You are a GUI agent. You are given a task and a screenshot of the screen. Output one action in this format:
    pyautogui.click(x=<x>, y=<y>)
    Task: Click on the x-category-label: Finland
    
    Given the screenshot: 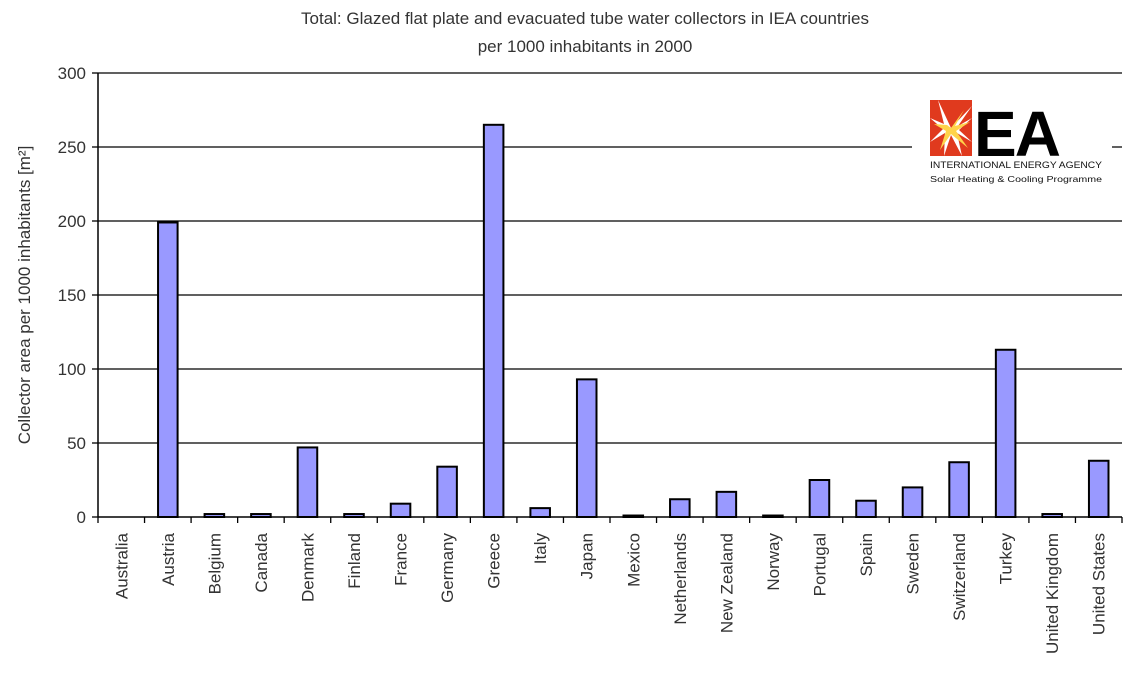 What is the action you would take?
    pyautogui.click(x=354, y=561)
    